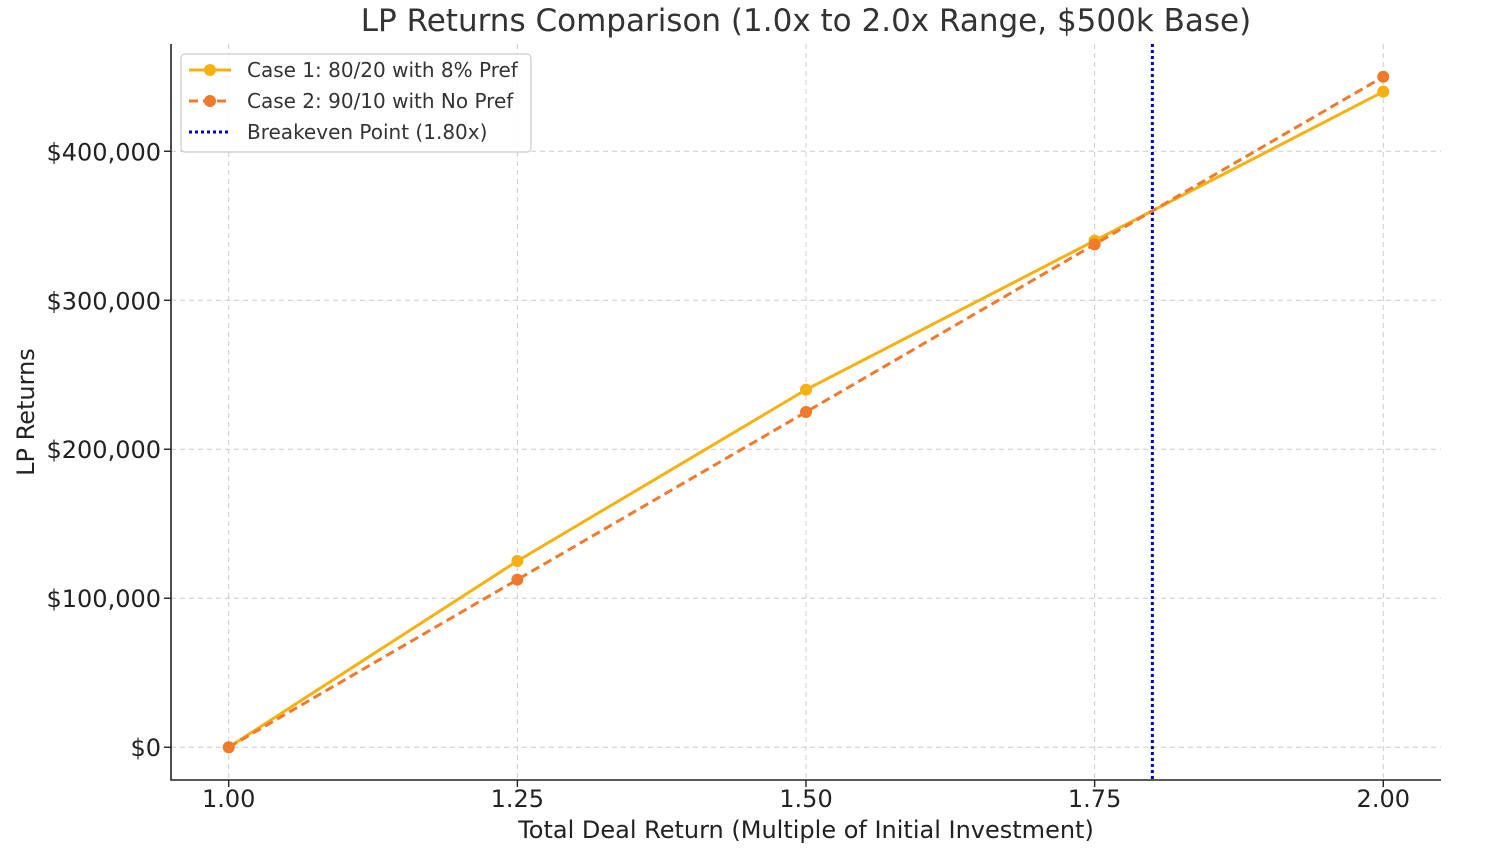 The height and width of the screenshot is (849, 1485). I want to click on y-axis-label: LP Returns, so click(26, 412).